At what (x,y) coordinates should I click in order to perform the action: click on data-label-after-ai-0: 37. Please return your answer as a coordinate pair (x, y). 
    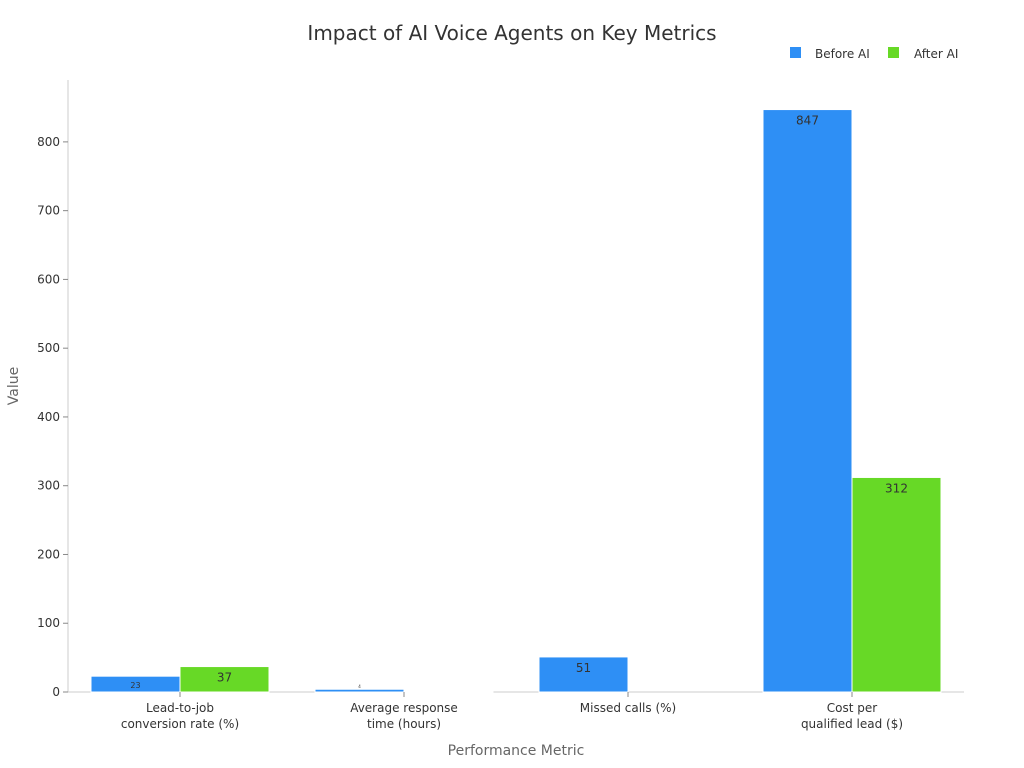
    Looking at the image, I should click on (224, 678).